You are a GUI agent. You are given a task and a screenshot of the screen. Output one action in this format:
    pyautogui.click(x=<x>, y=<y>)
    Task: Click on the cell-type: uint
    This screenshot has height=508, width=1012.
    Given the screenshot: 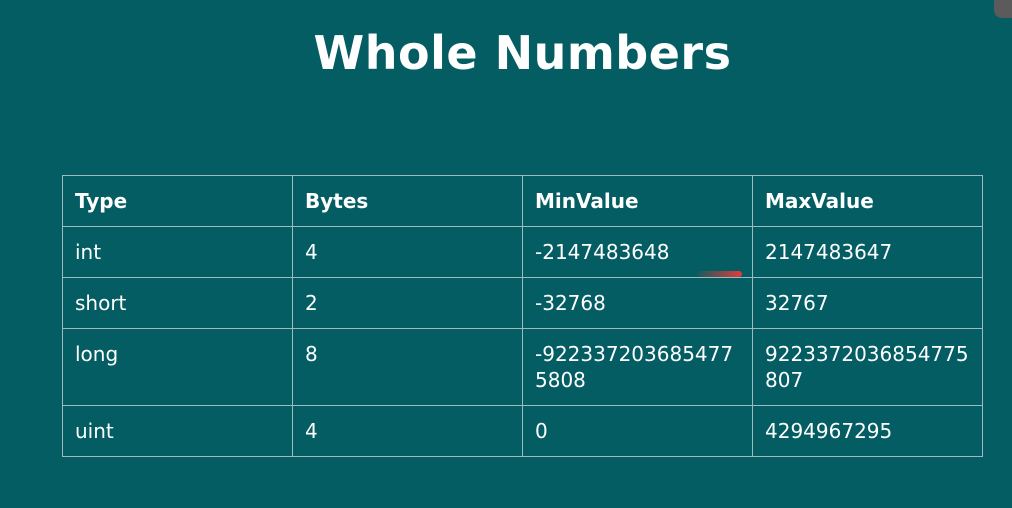 What is the action you would take?
    pyautogui.click(x=177, y=431)
    